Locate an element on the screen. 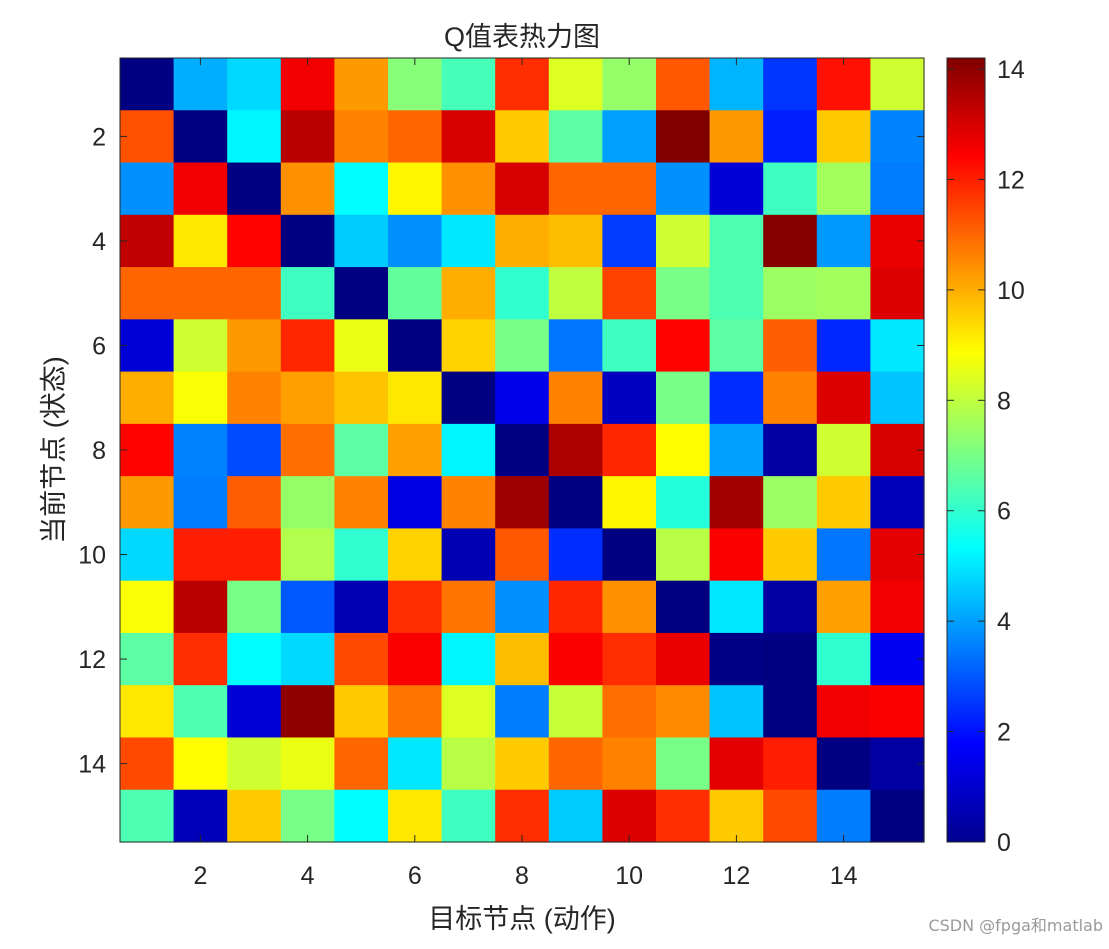 The image size is (1109, 949). y-tick-label: 14 is located at coordinates (92, 765).